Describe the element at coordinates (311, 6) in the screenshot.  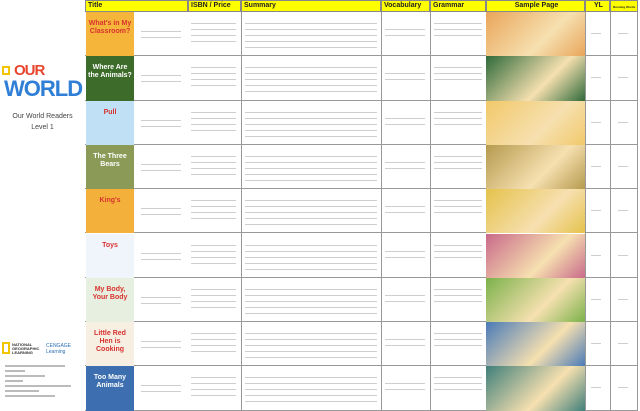
I see `header-summary: Summary` at that location.